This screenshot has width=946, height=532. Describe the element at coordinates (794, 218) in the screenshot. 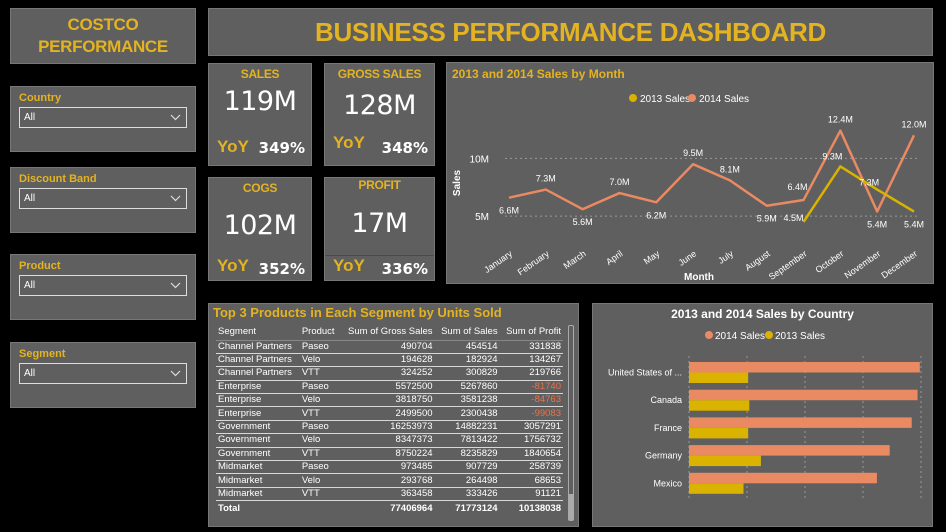

I see `data-label: 4.5M` at that location.